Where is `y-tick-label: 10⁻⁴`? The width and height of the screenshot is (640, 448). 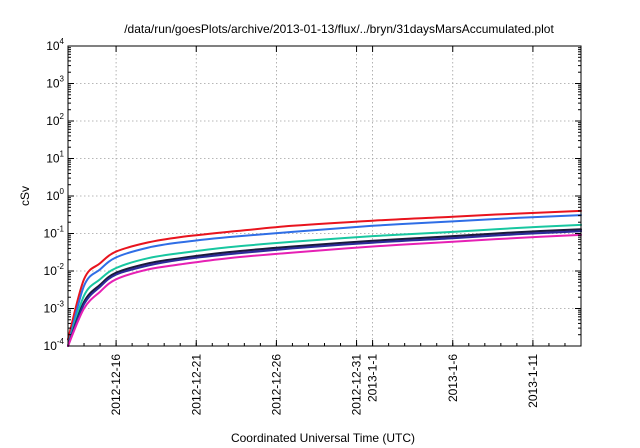 y-tick-label: 10⁻⁴ is located at coordinates (54, 345).